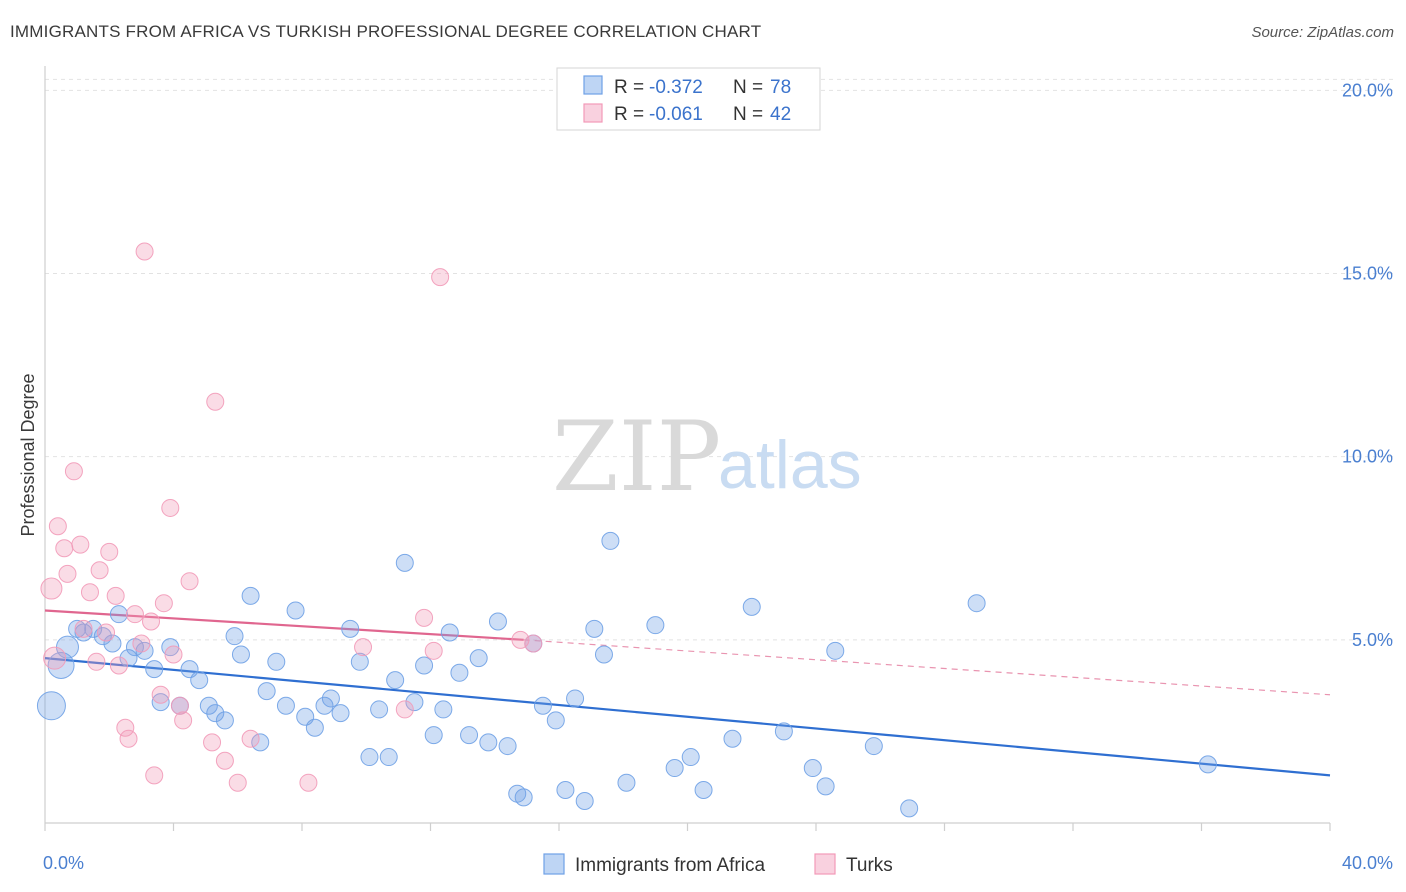 The height and width of the screenshot is (892, 1406). I want to click on legend-box, so click(688, 99).